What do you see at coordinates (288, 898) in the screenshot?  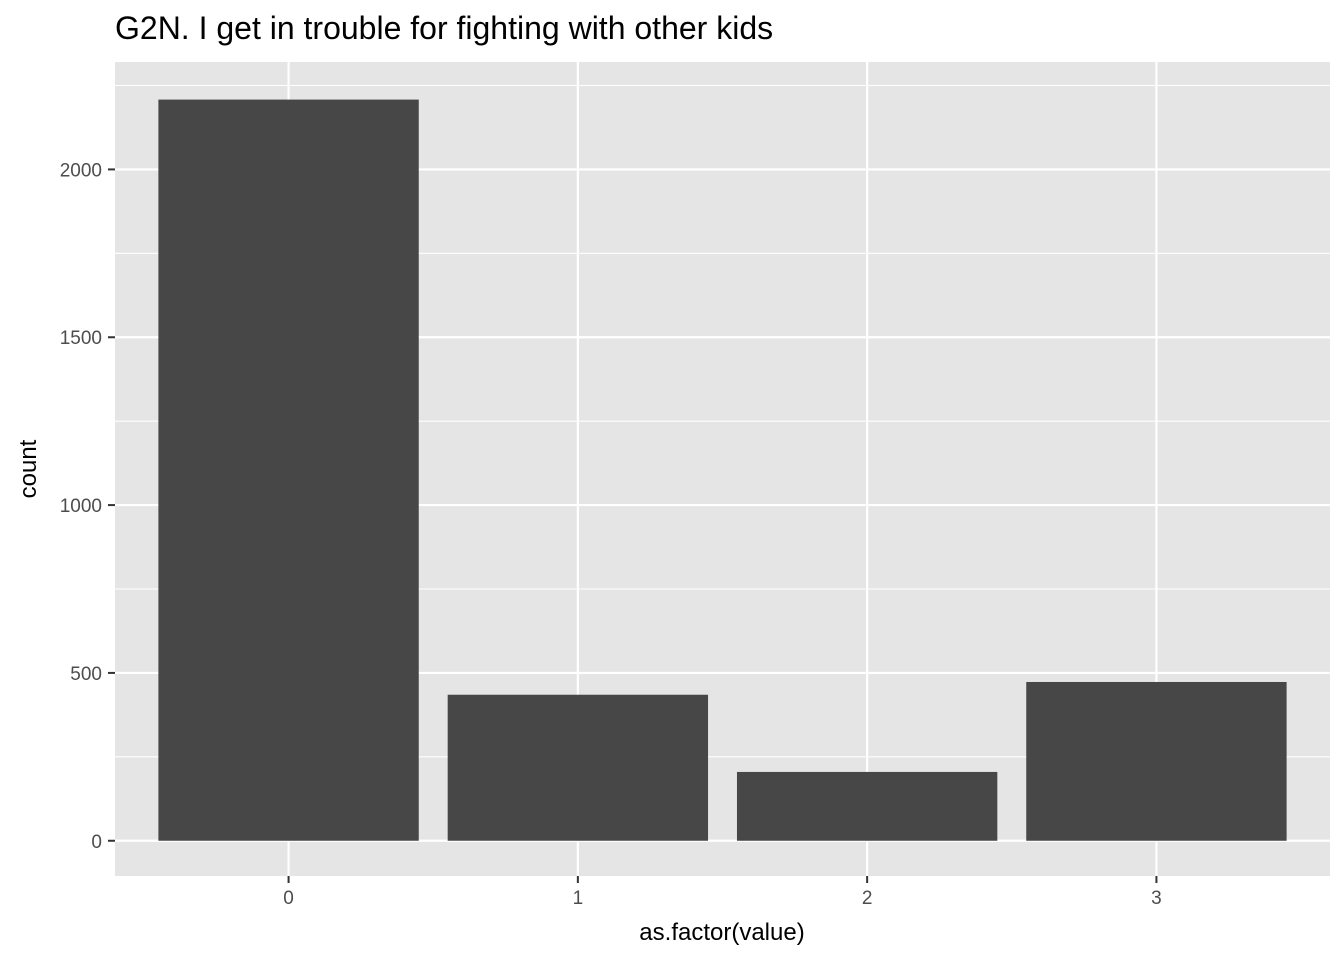 I see `x-tick-label: 0` at bounding box center [288, 898].